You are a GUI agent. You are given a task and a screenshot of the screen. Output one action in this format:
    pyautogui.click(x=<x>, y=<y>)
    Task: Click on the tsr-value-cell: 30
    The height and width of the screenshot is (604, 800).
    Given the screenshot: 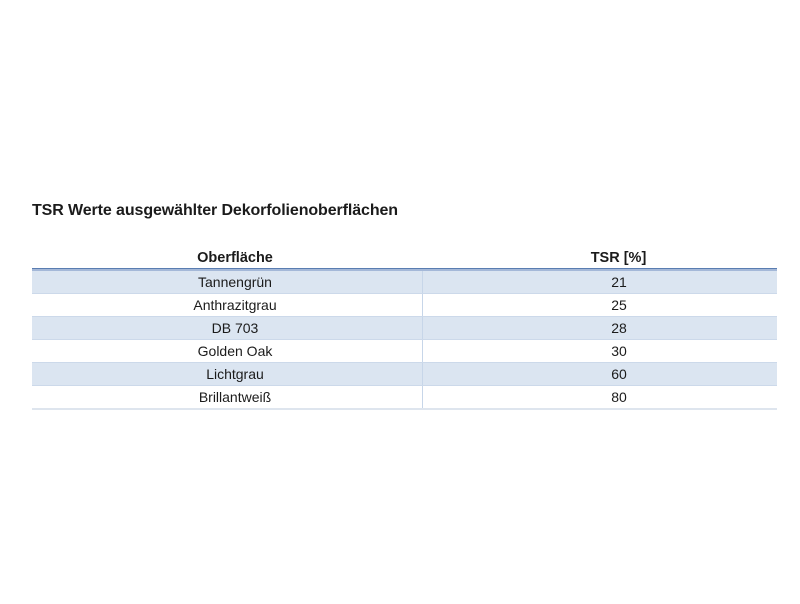 What is the action you would take?
    pyautogui.click(x=599, y=351)
    